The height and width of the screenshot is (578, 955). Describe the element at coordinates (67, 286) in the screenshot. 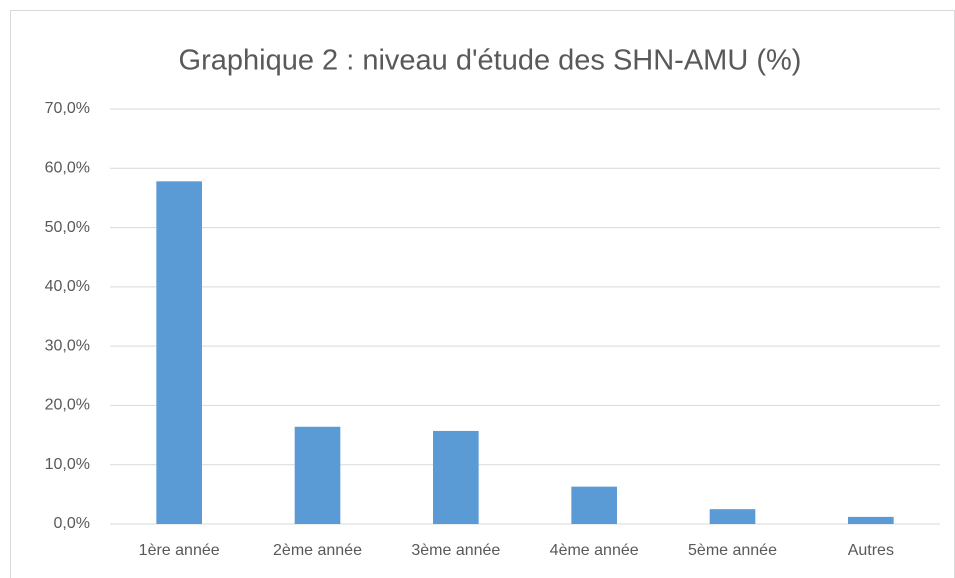

I see `y-tick-label: 40,0%` at that location.